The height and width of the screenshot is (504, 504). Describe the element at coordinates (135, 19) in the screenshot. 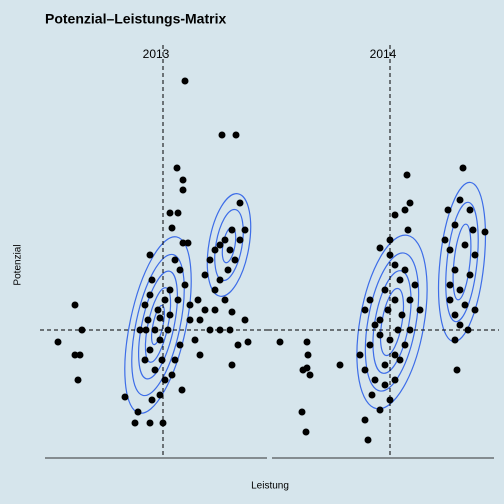

I see `chart-title: Potenzial–Leistungs-Matrix` at that location.